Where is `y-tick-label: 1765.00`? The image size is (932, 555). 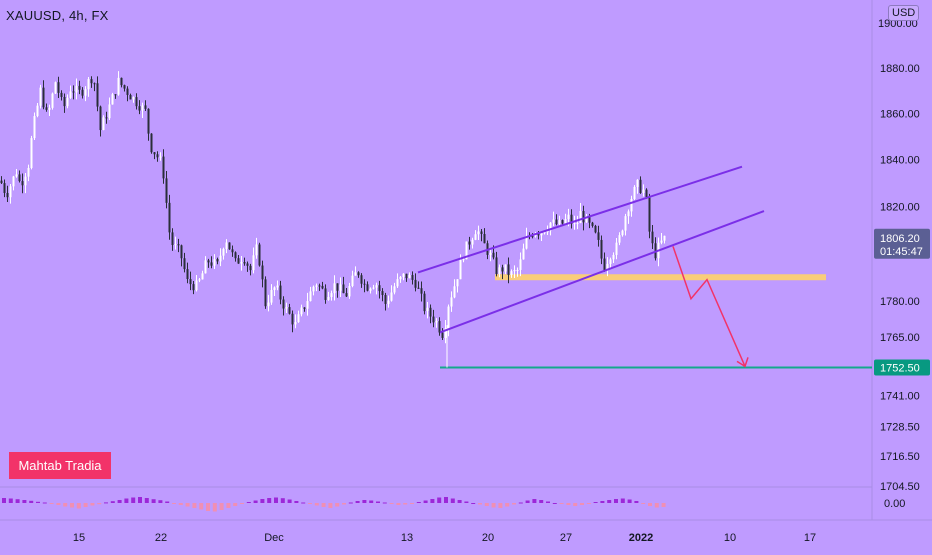 y-tick-label: 1765.00 is located at coordinates (900, 338).